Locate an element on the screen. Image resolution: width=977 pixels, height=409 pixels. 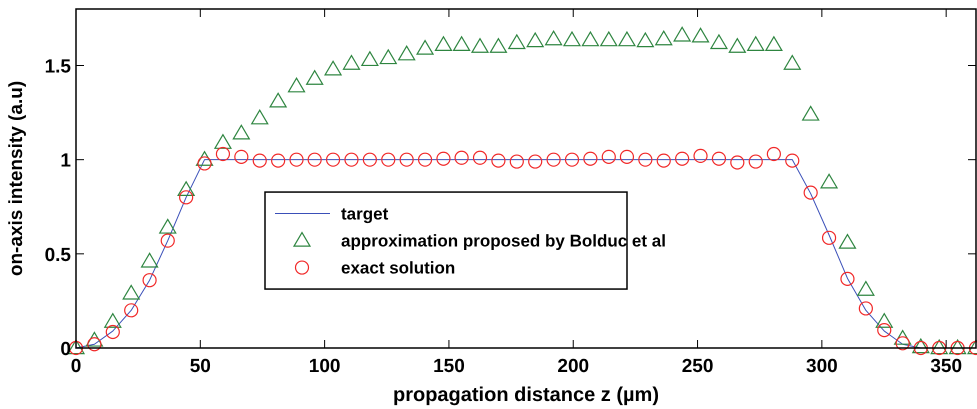
x-axis-title: propagation distance z (µm) is located at coordinates (526, 395).